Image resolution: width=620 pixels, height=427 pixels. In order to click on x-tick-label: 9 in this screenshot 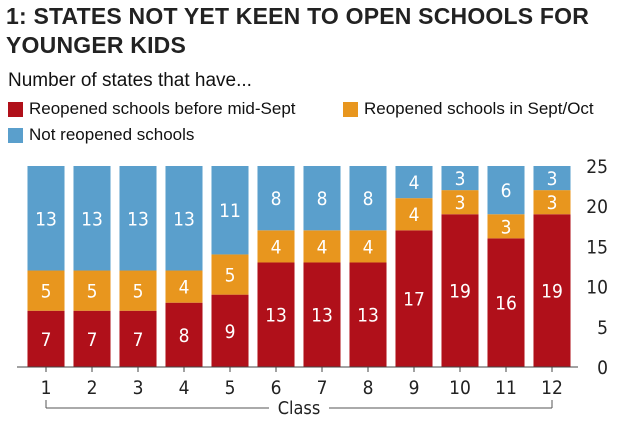, I will do `click(414, 388)`.